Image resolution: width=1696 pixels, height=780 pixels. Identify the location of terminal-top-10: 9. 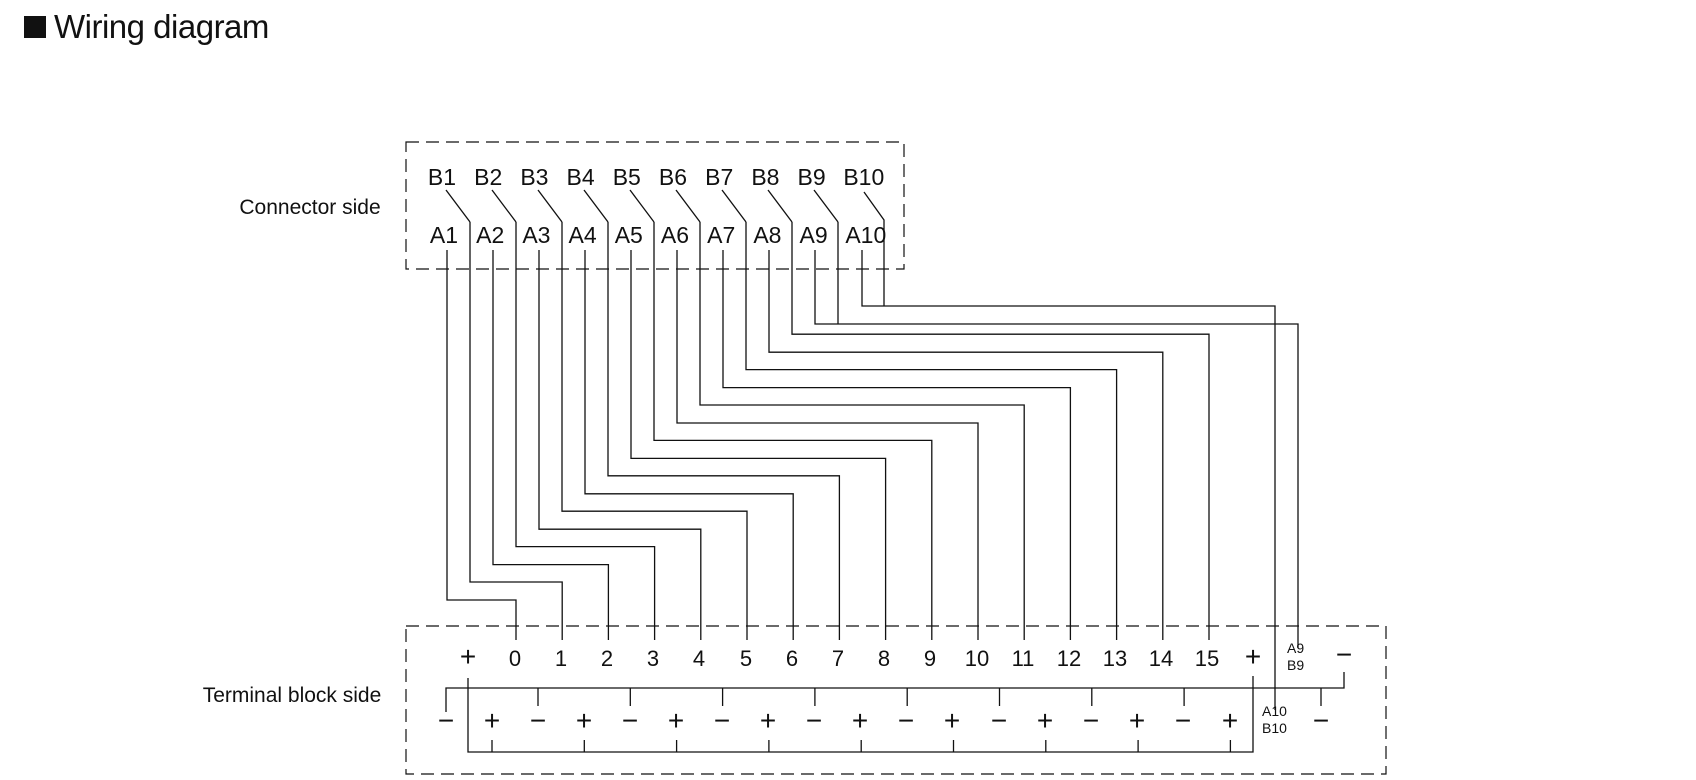
(930, 658).